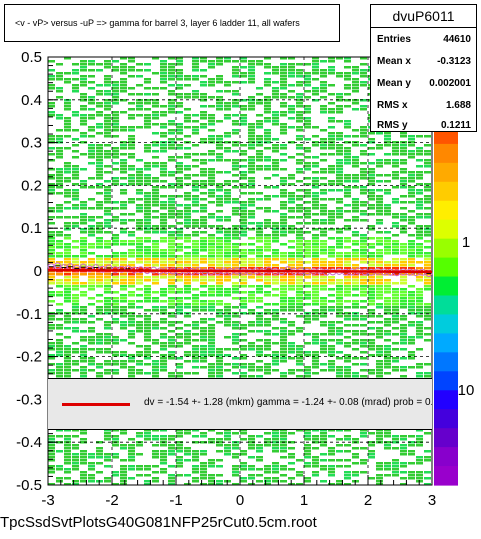  I want to click on stat-entries: Entries 44610, so click(424, 40).